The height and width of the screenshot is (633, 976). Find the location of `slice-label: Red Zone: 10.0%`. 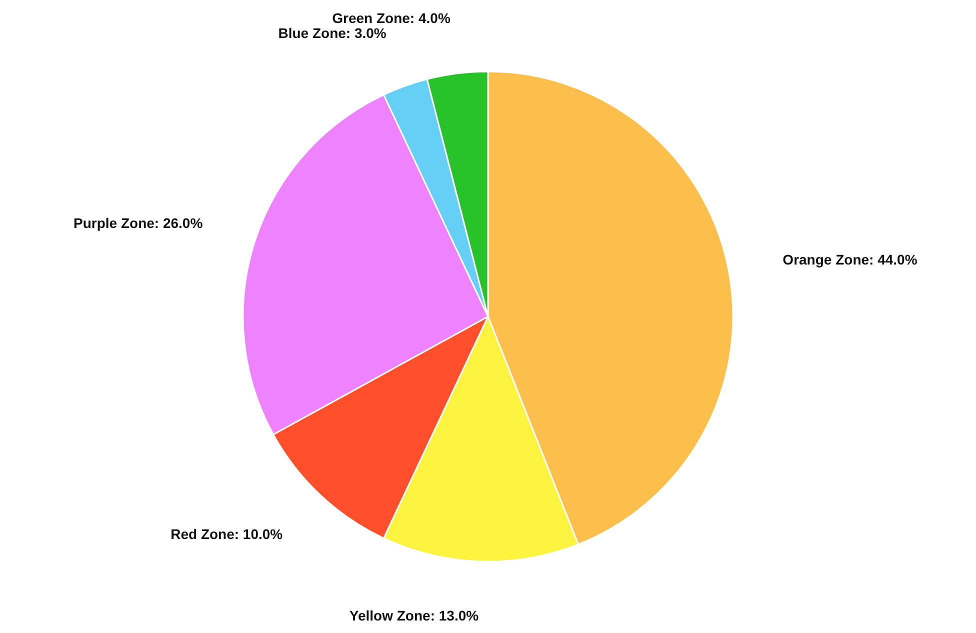

slice-label: Red Zone: 10.0% is located at coordinates (227, 534).